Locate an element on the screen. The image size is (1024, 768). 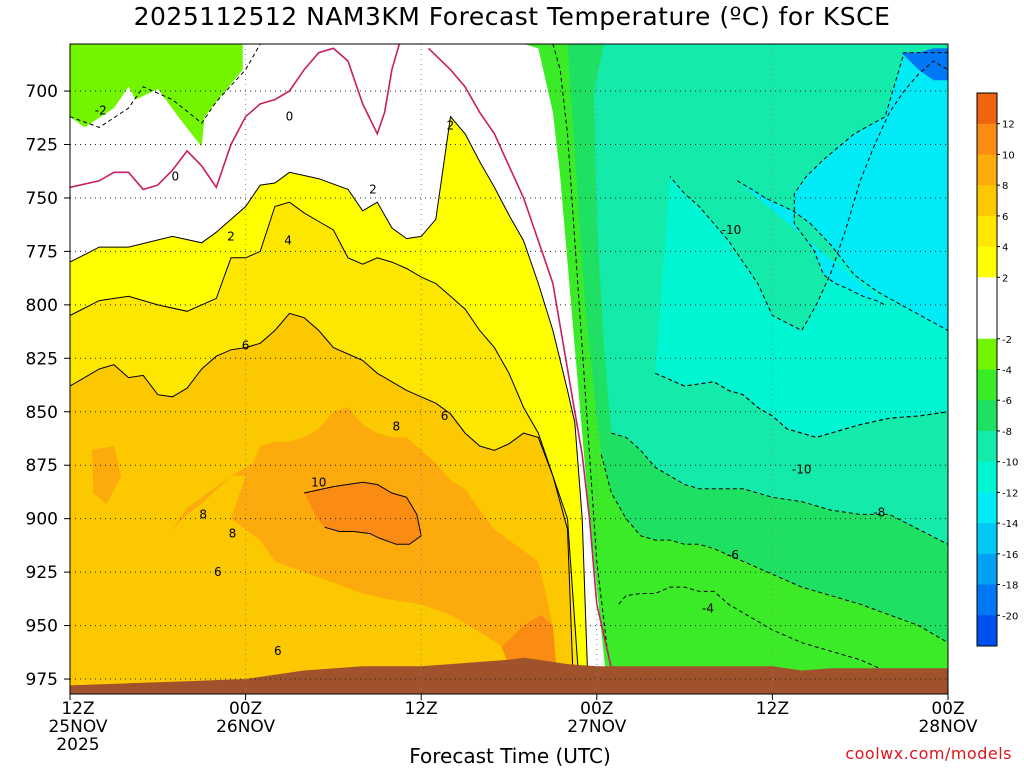
contour-label-13: 8 is located at coordinates (233, 534).